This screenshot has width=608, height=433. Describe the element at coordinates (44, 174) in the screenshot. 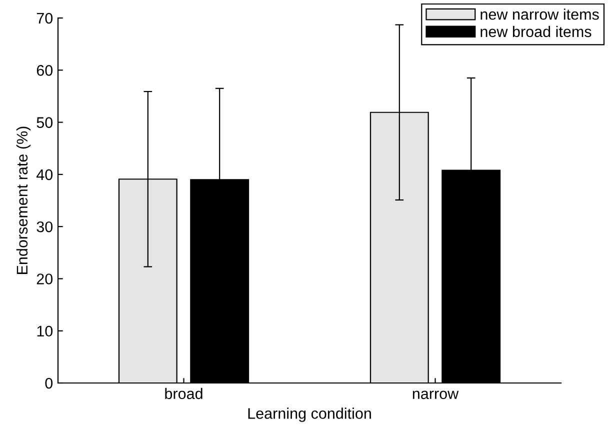

I see `y-tick-label: 40` at that location.